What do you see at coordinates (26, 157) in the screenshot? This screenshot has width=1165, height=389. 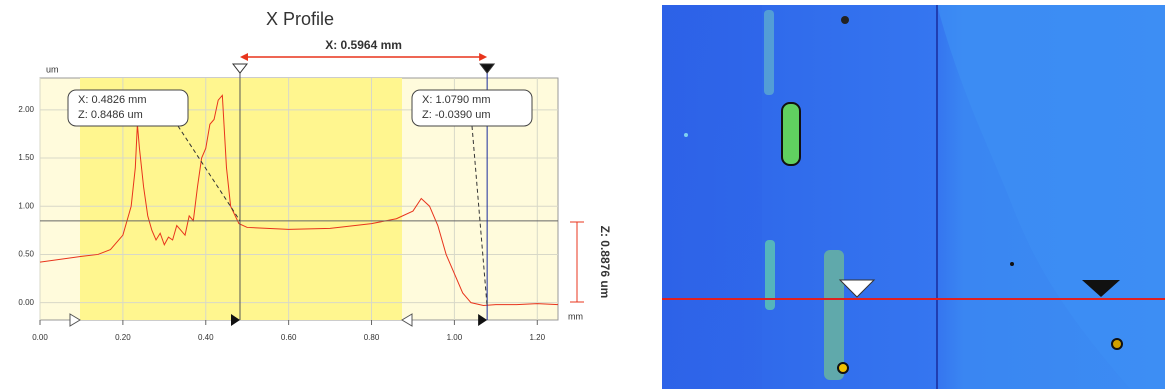 I see `y-tick-label: 1.50` at bounding box center [26, 157].